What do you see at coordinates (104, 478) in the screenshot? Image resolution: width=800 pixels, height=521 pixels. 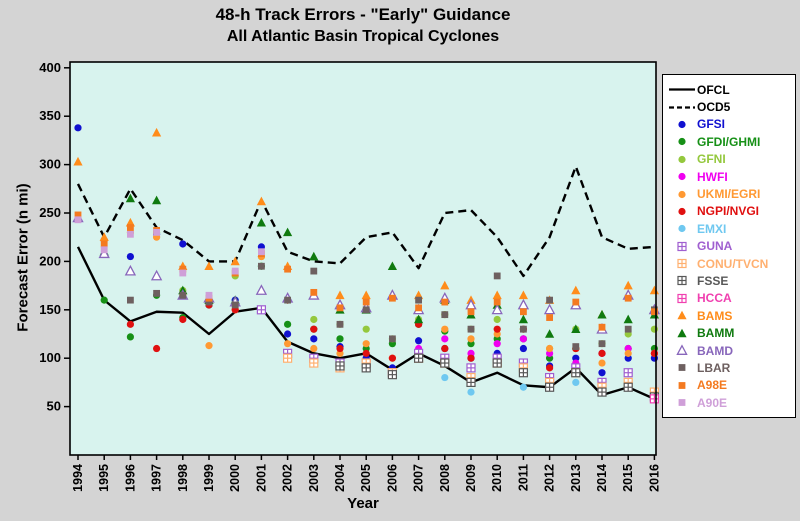 I see `x-tick-label: 1995` at bounding box center [104, 478].